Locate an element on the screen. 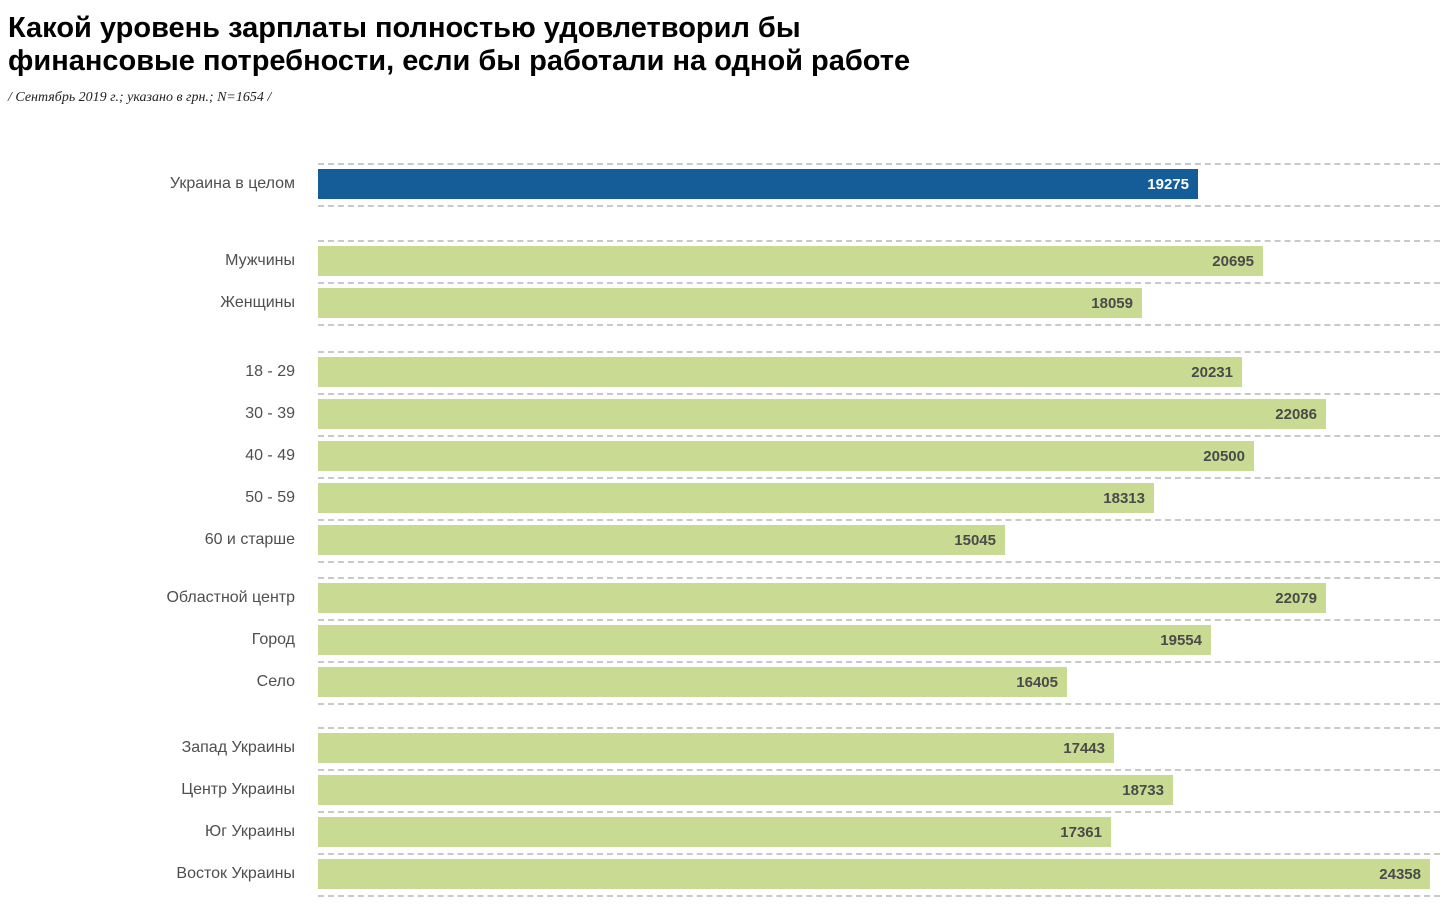 Image resolution: width=1444 pixels, height=904 pixels. chart-row: Юг Украины 17361 is located at coordinates (722, 832).